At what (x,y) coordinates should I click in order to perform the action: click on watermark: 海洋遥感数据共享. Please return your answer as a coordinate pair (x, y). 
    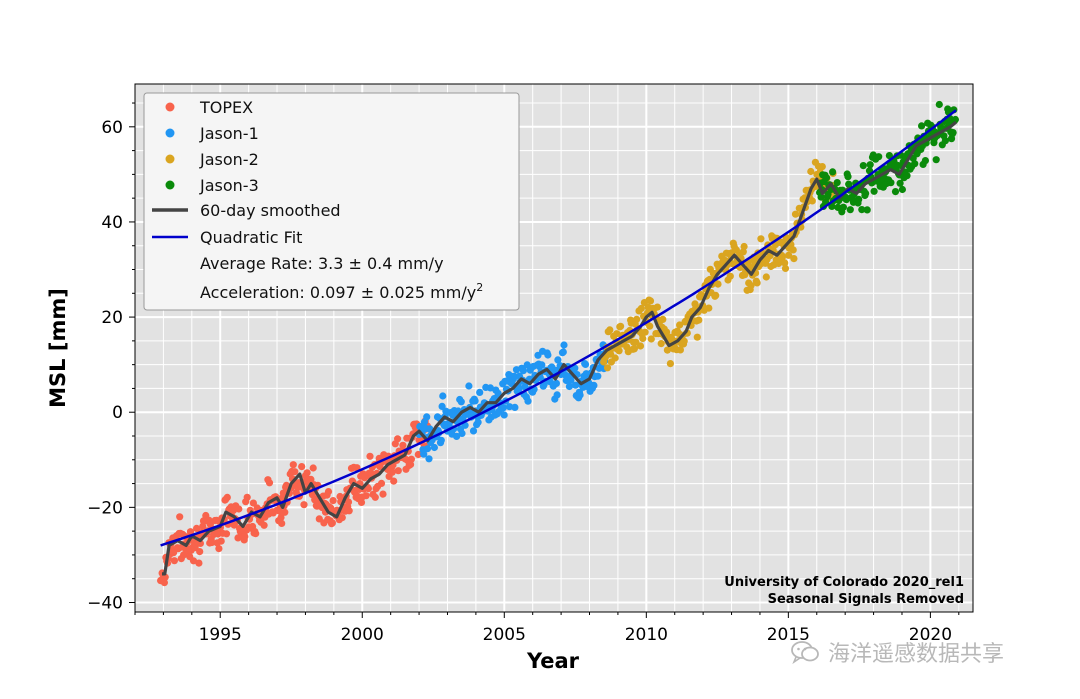
    Looking at the image, I should click on (897, 652).